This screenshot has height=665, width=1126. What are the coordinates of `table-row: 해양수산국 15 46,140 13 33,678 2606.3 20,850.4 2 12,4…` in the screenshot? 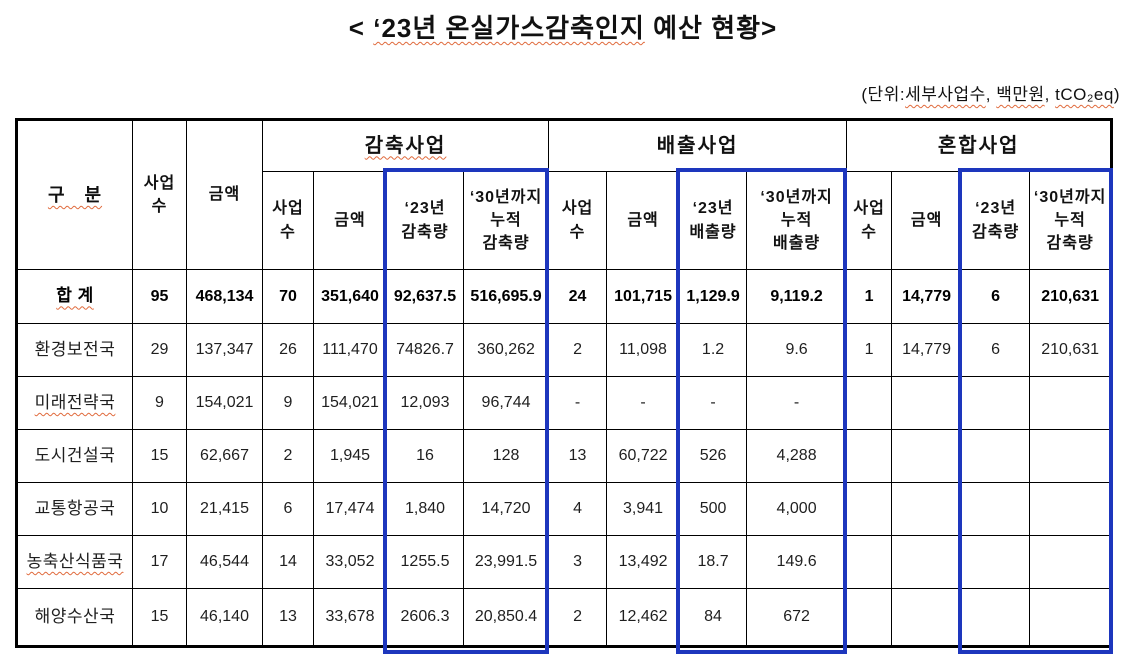 It's located at (564, 617).